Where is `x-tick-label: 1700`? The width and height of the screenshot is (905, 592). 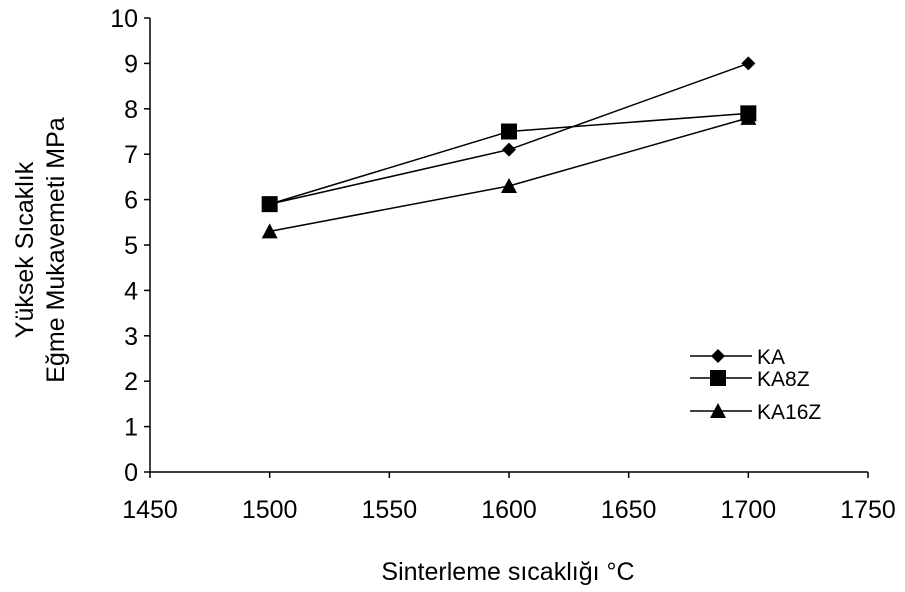
x-tick-label: 1700 is located at coordinates (749, 510).